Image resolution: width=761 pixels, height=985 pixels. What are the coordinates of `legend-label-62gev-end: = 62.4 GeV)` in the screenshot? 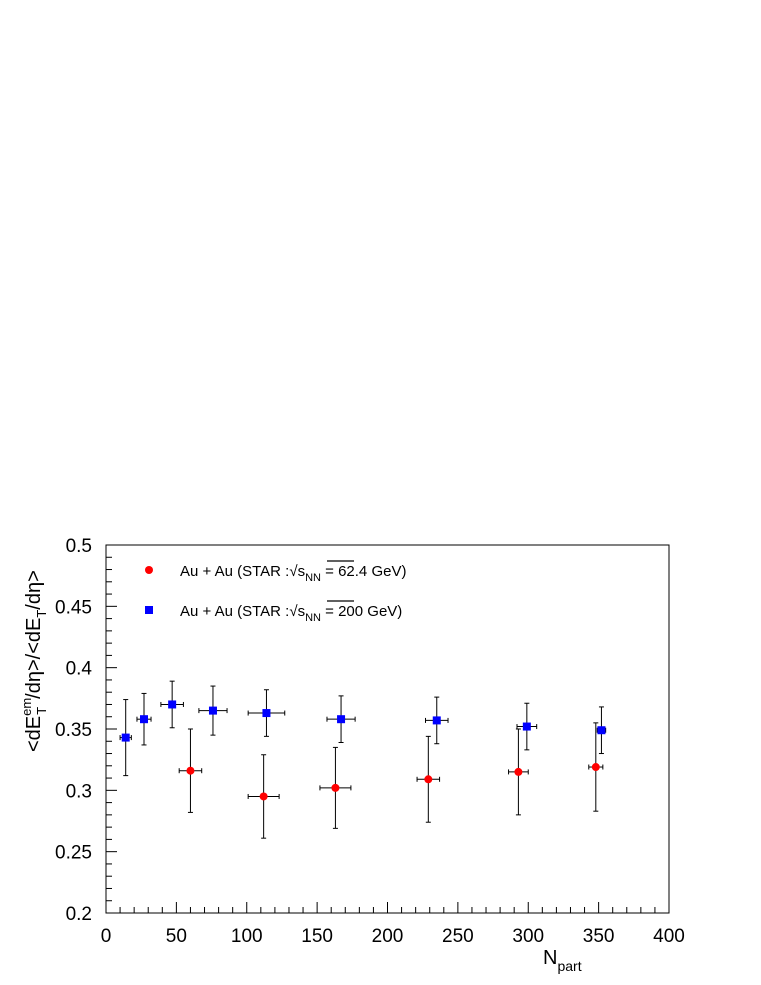 It's located at (363, 571).